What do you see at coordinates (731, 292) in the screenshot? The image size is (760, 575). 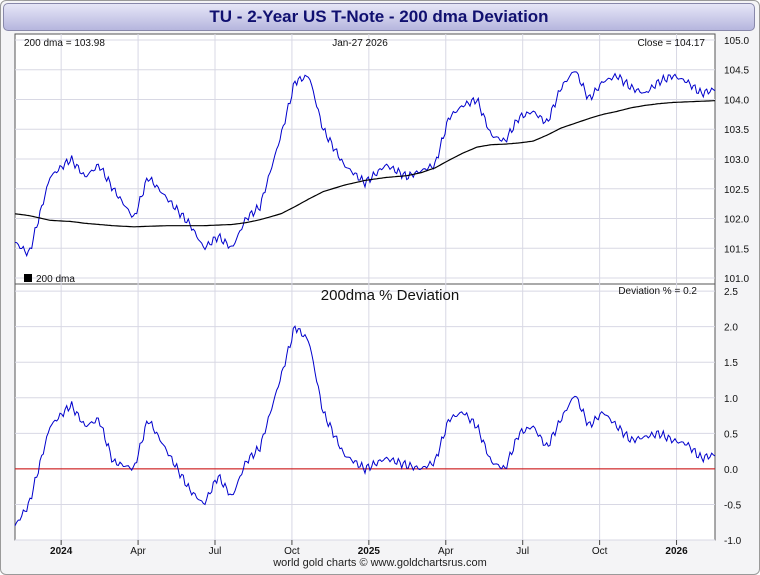 I see `y-tick-label: 2.5` at bounding box center [731, 292].